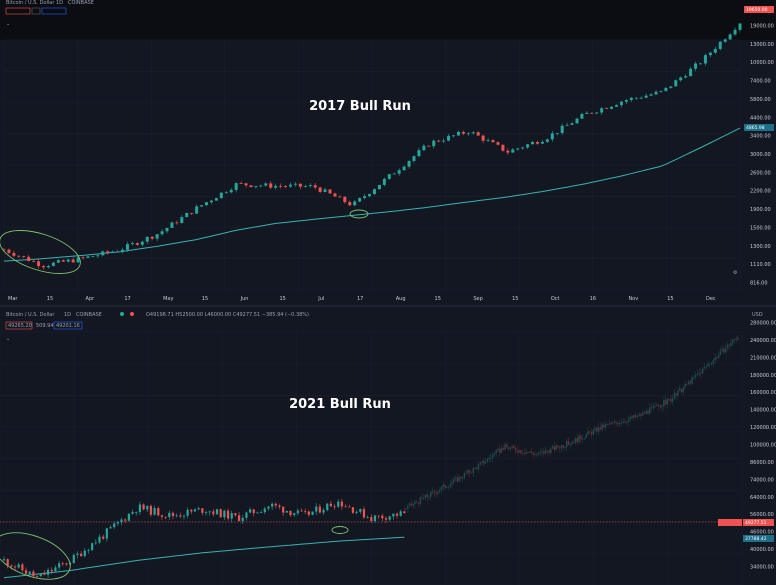 The image size is (776, 585). What do you see at coordinates (763, 428) in the screenshot?
I see `y-tick-label-bottom: 120000.00` at bounding box center [763, 428].